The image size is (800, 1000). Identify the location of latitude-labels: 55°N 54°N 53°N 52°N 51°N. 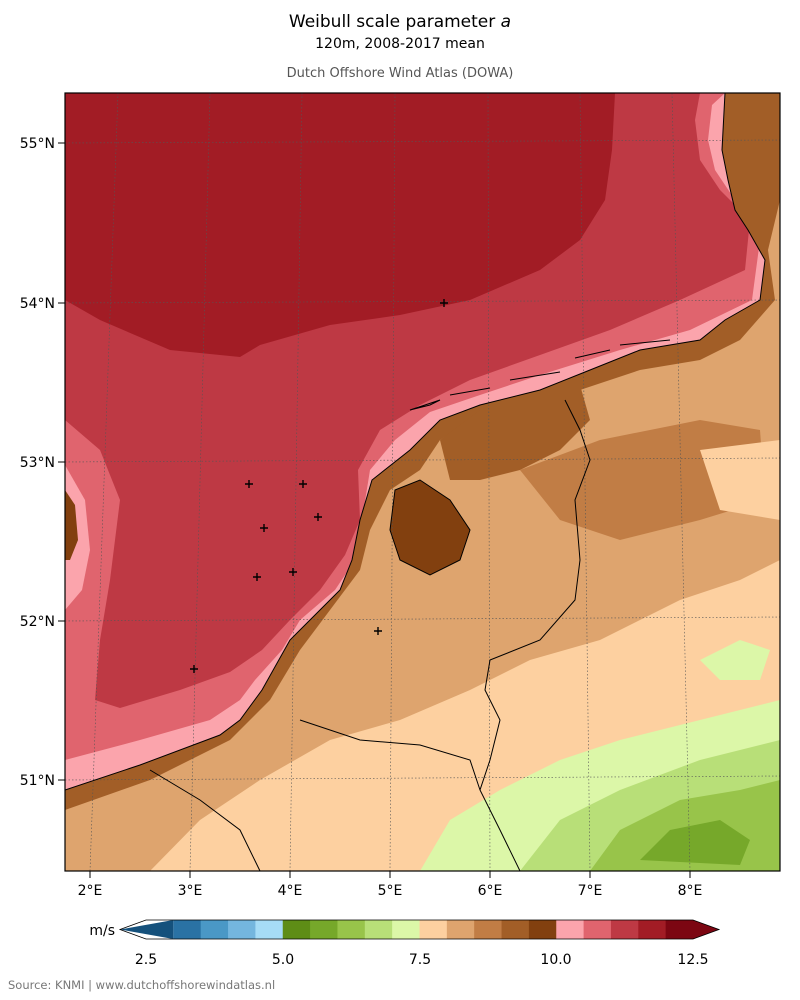
(42, 462).